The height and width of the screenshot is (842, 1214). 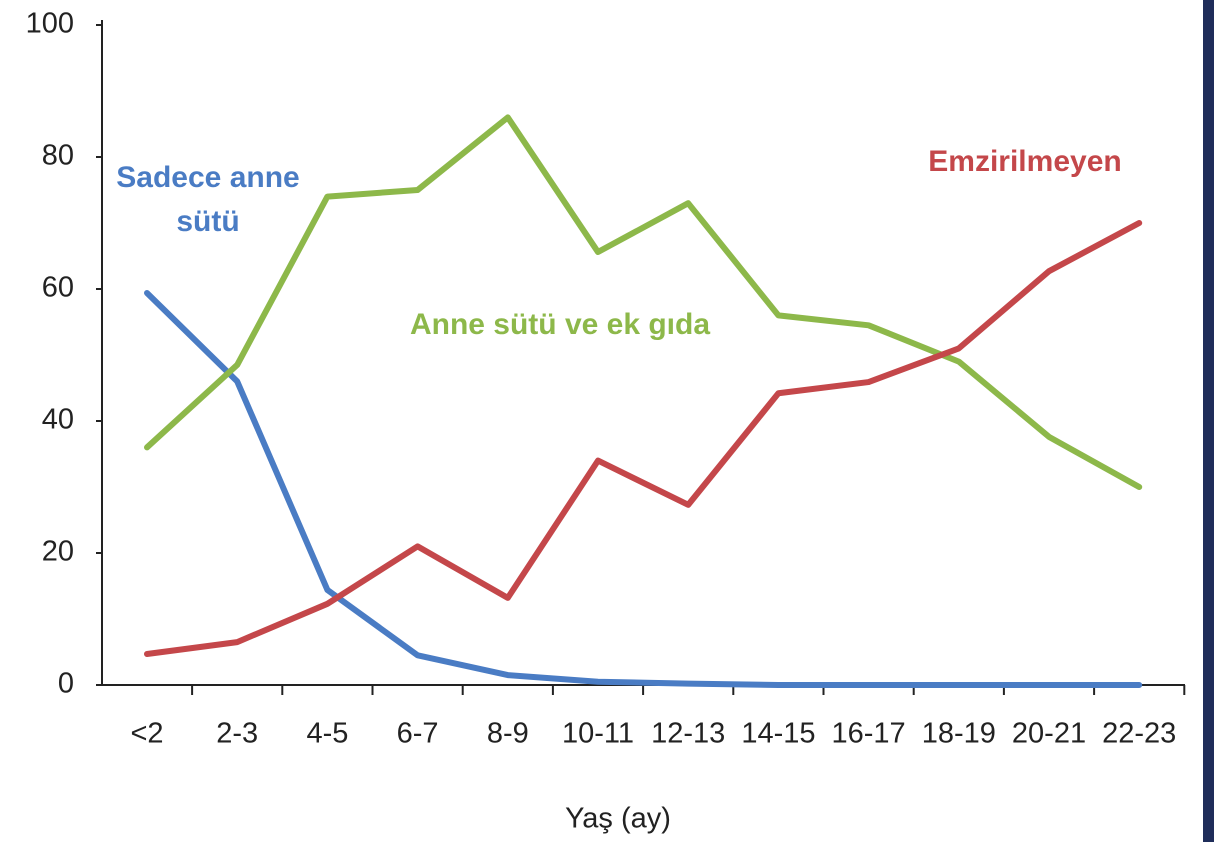 What do you see at coordinates (688, 734) in the screenshot?
I see `x-tick-label: 12-13` at bounding box center [688, 734].